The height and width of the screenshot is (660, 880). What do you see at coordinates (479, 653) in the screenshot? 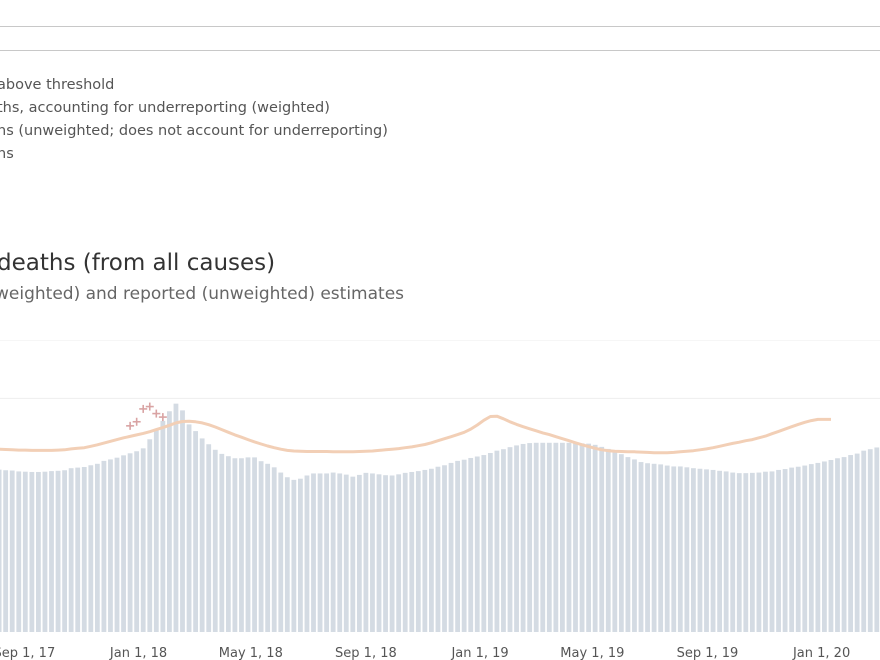
I see `x-tick-label-4: Jan 1, 19` at bounding box center [479, 653].